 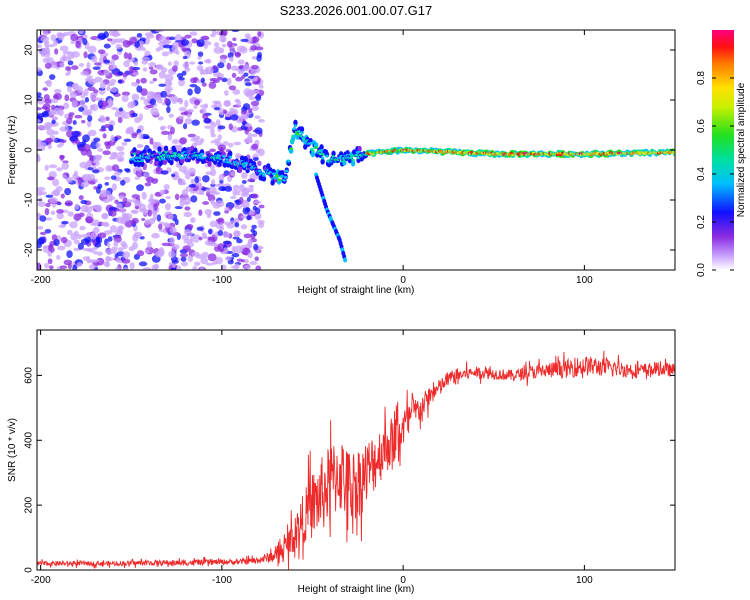 I want to click on spectrogram-y-tick-label: 10, so click(x=29, y=100).